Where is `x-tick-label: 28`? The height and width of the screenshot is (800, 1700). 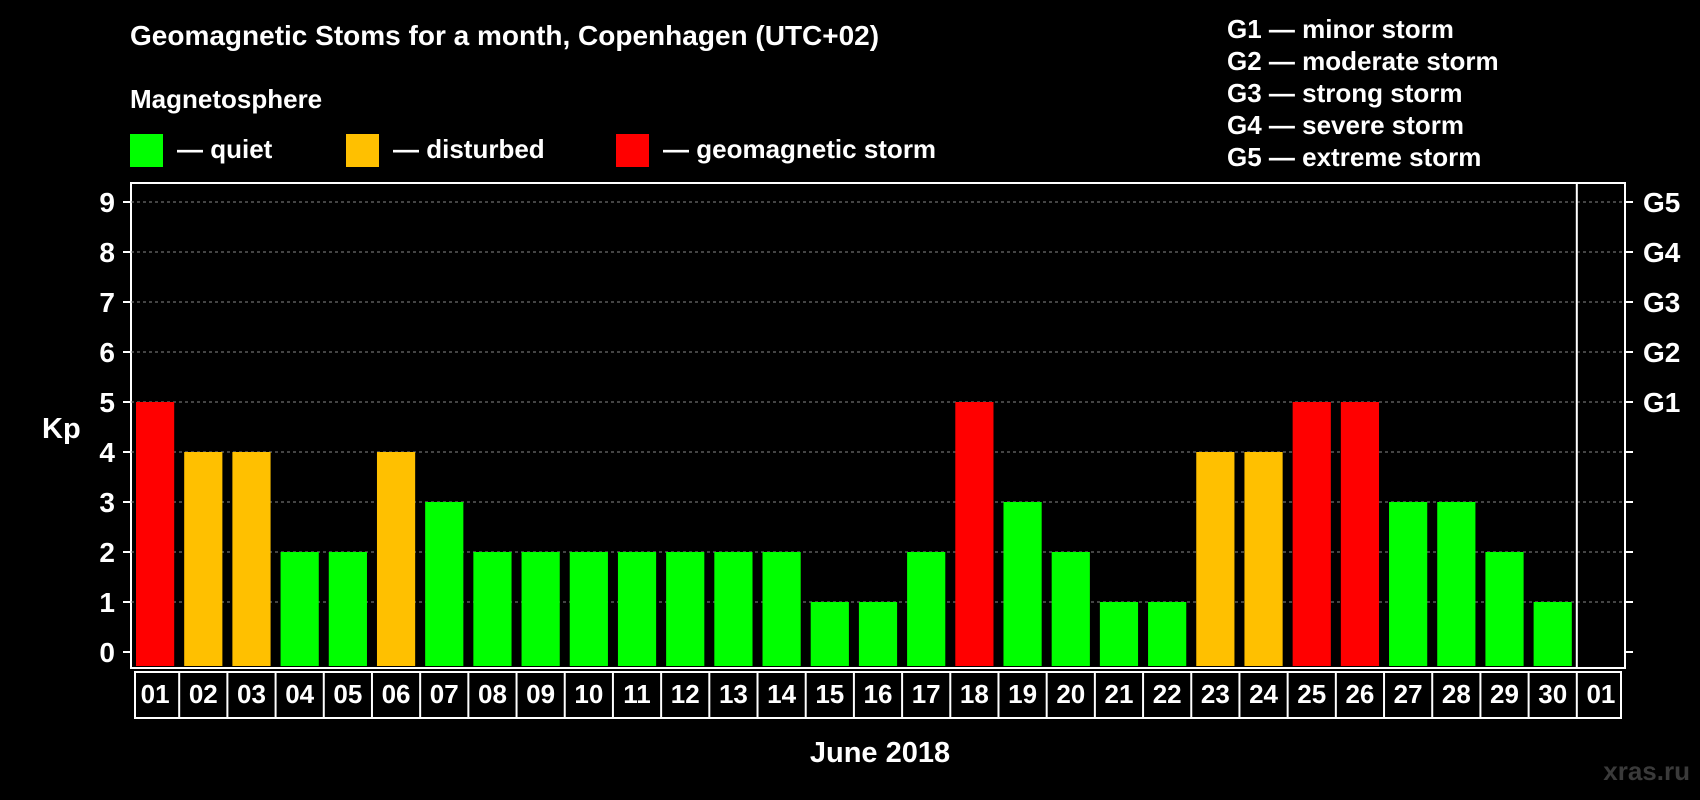
x-tick-label: 28 is located at coordinates (1456, 694).